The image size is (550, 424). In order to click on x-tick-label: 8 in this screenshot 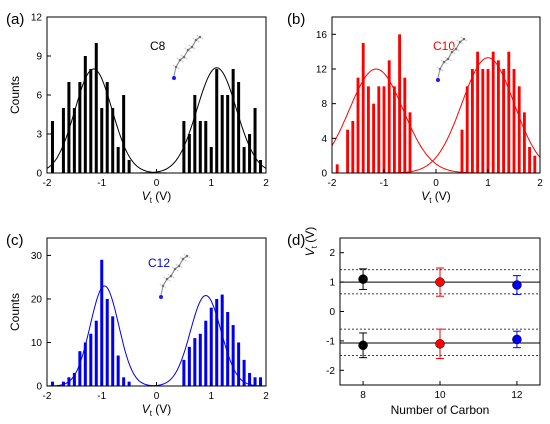, I will do `click(363, 395)`.